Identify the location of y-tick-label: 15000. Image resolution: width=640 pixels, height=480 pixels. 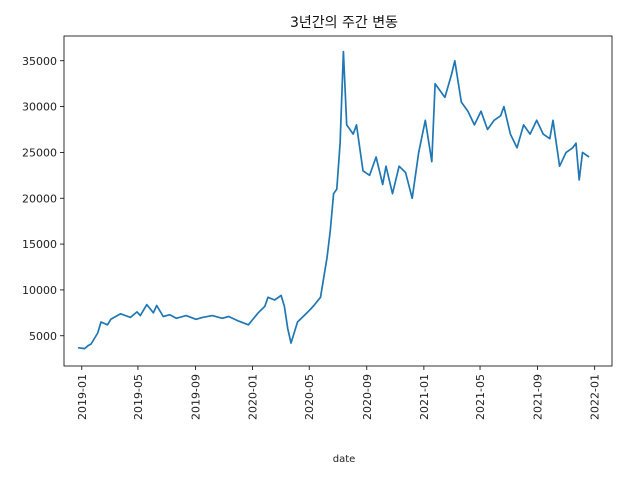
(39, 244).